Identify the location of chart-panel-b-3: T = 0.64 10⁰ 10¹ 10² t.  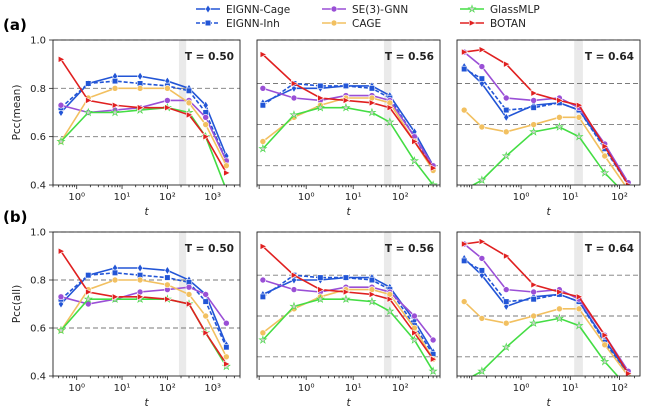
(548, 320).